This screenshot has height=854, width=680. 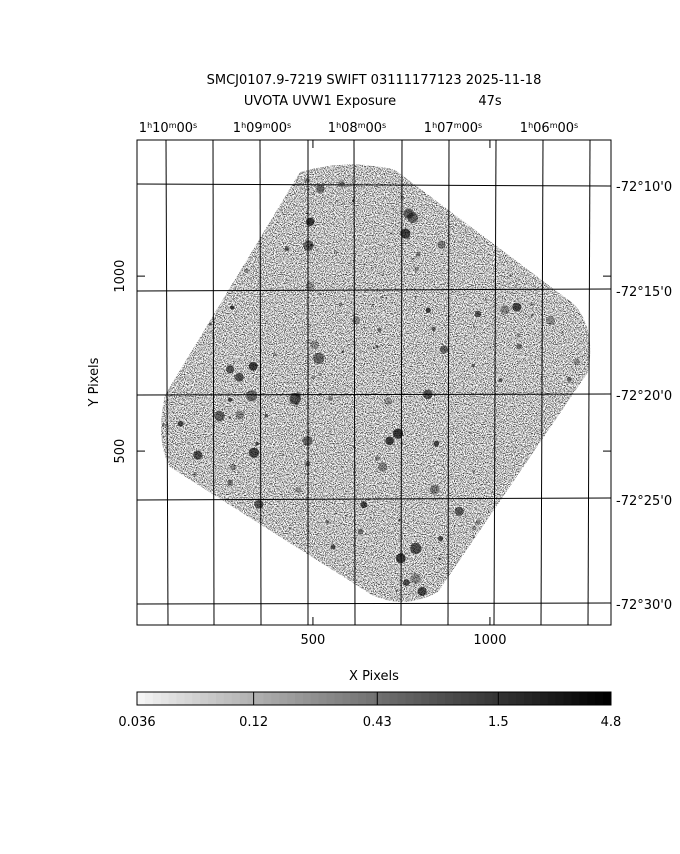 I want to click on ra-label: 1h09m00s, so click(x=262, y=128).